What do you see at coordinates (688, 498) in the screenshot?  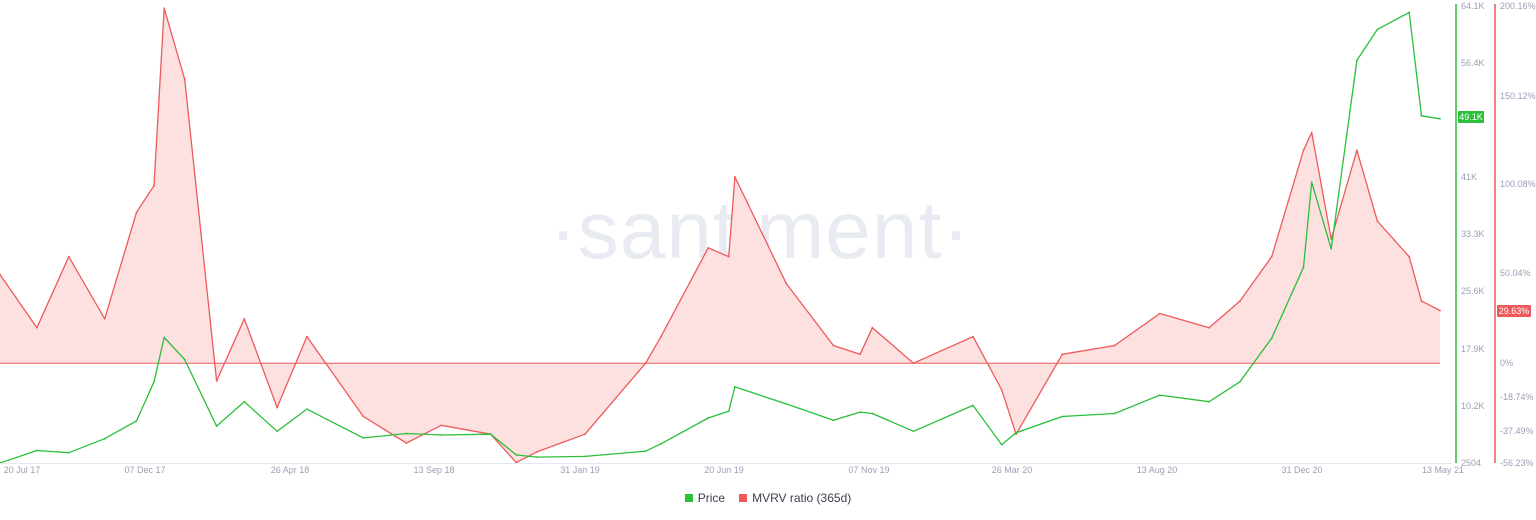 I see `price-swatch` at bounding box center [688, 498].